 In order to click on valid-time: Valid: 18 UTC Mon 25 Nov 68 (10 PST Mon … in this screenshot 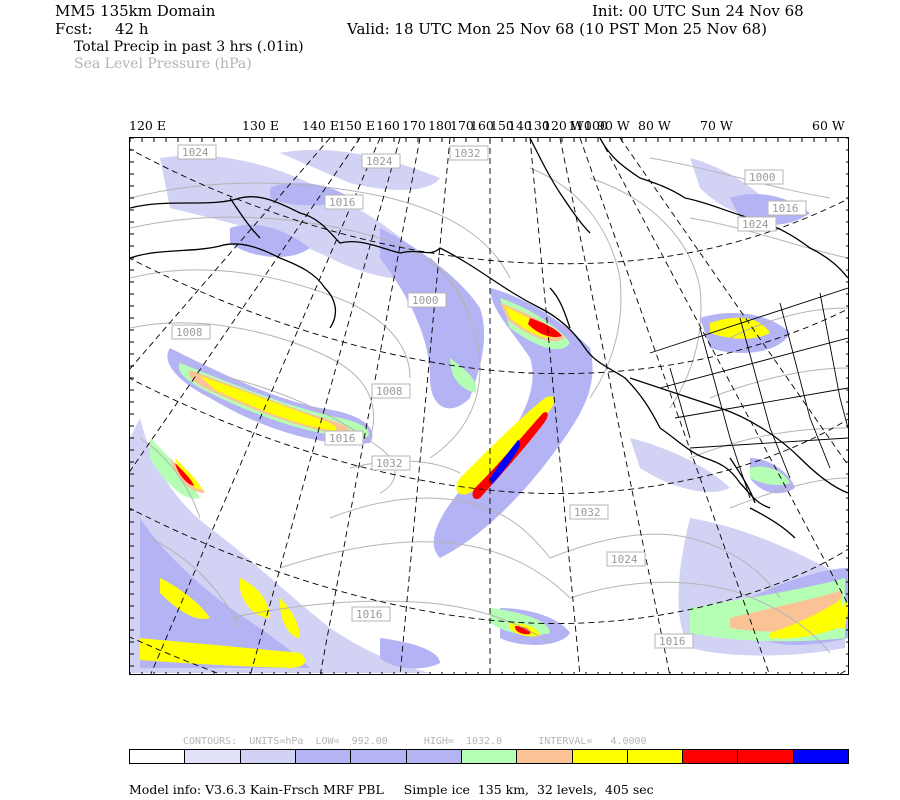, I will do `click(557, 29)`.